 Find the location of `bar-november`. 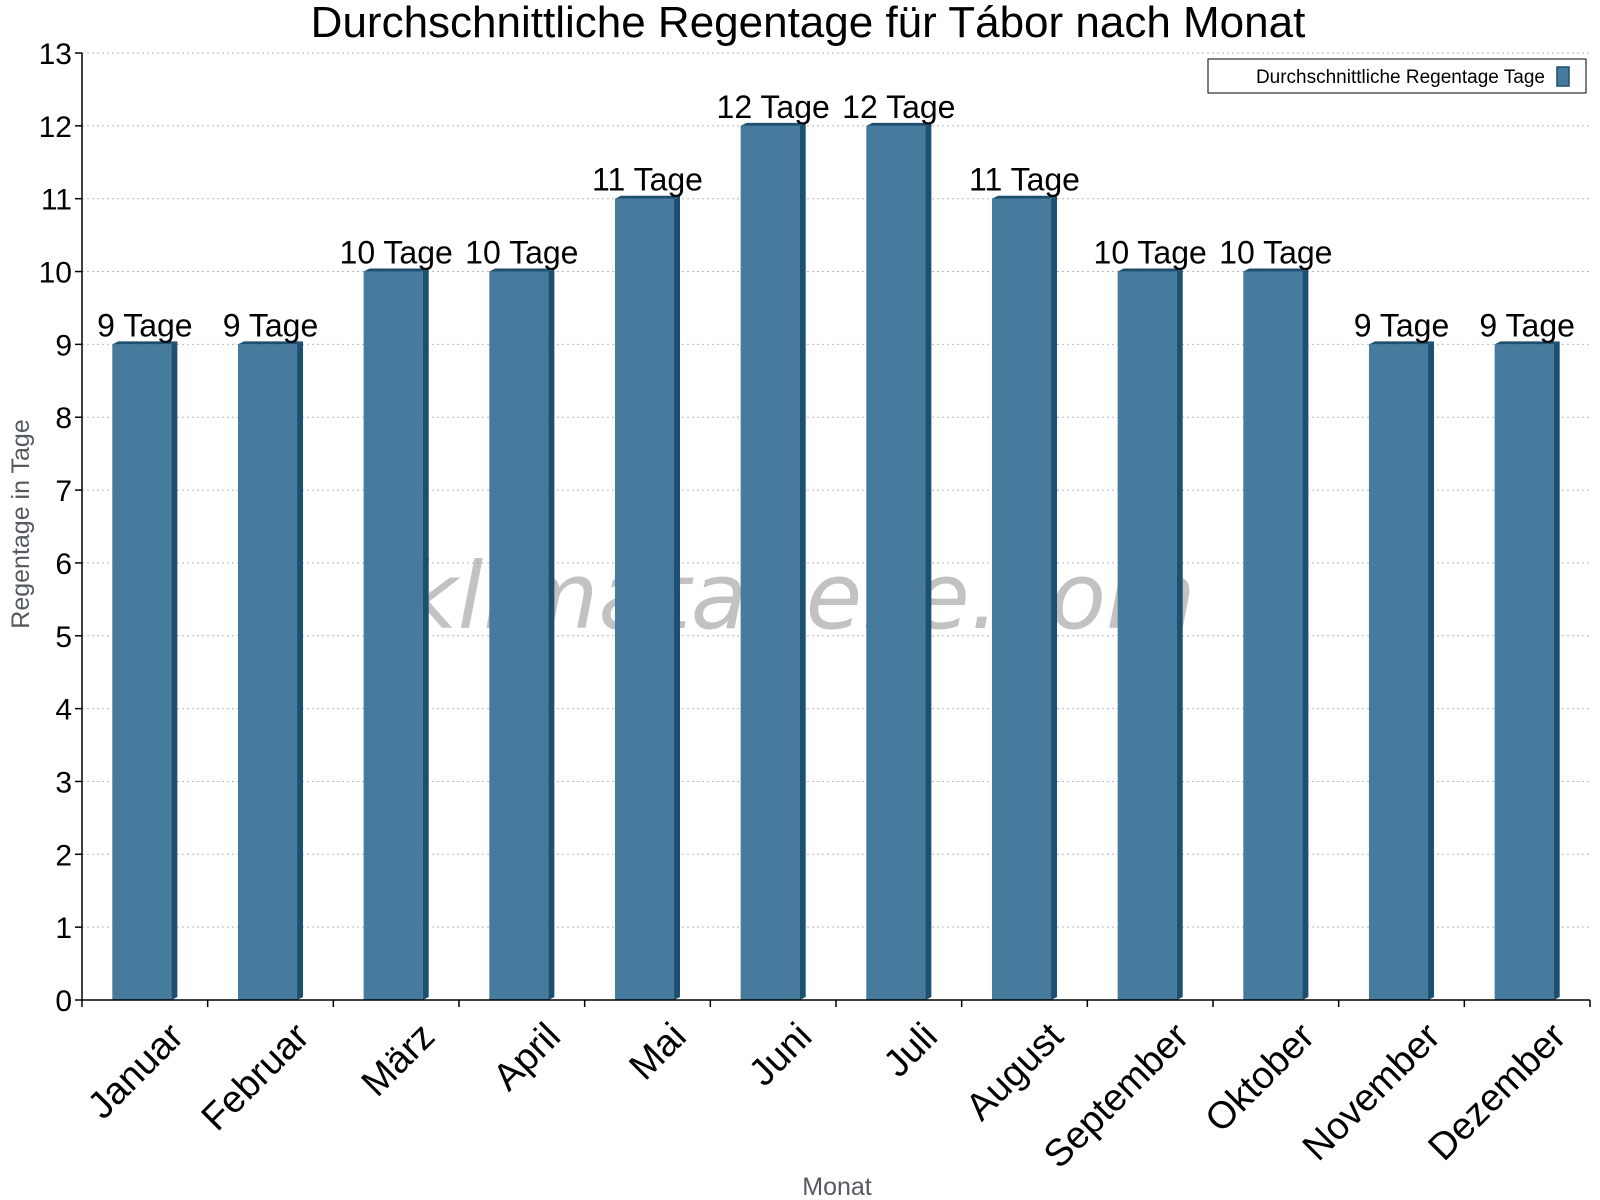

bar-november is located at coordinates (1401, 670).